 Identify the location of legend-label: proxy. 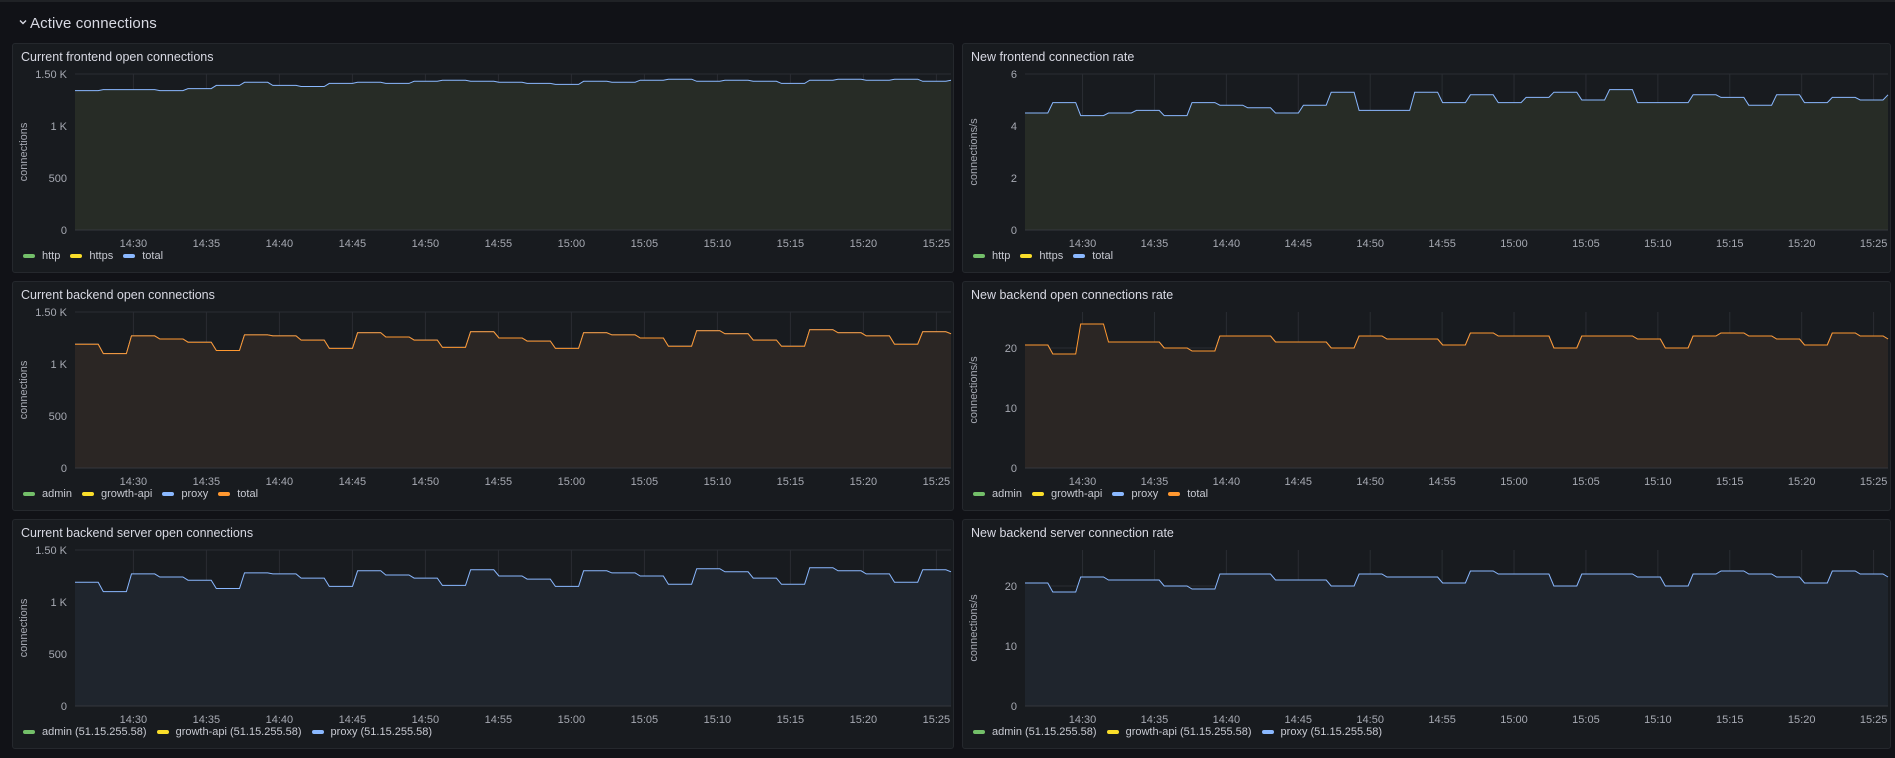
(195, 494).